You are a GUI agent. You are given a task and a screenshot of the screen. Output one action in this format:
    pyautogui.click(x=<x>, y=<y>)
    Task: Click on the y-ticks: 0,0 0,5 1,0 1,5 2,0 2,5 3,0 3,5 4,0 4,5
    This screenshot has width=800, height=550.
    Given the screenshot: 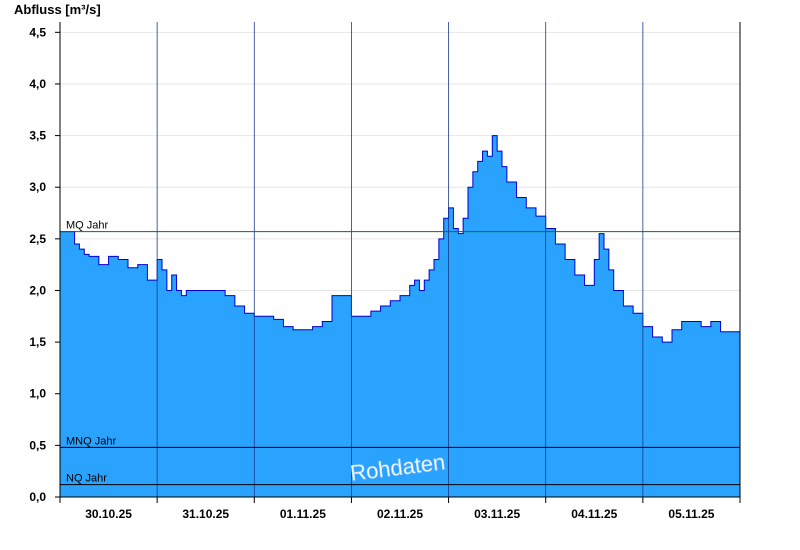 What is the action you would take?
    pyautogui.click(x=44, y=264)
    